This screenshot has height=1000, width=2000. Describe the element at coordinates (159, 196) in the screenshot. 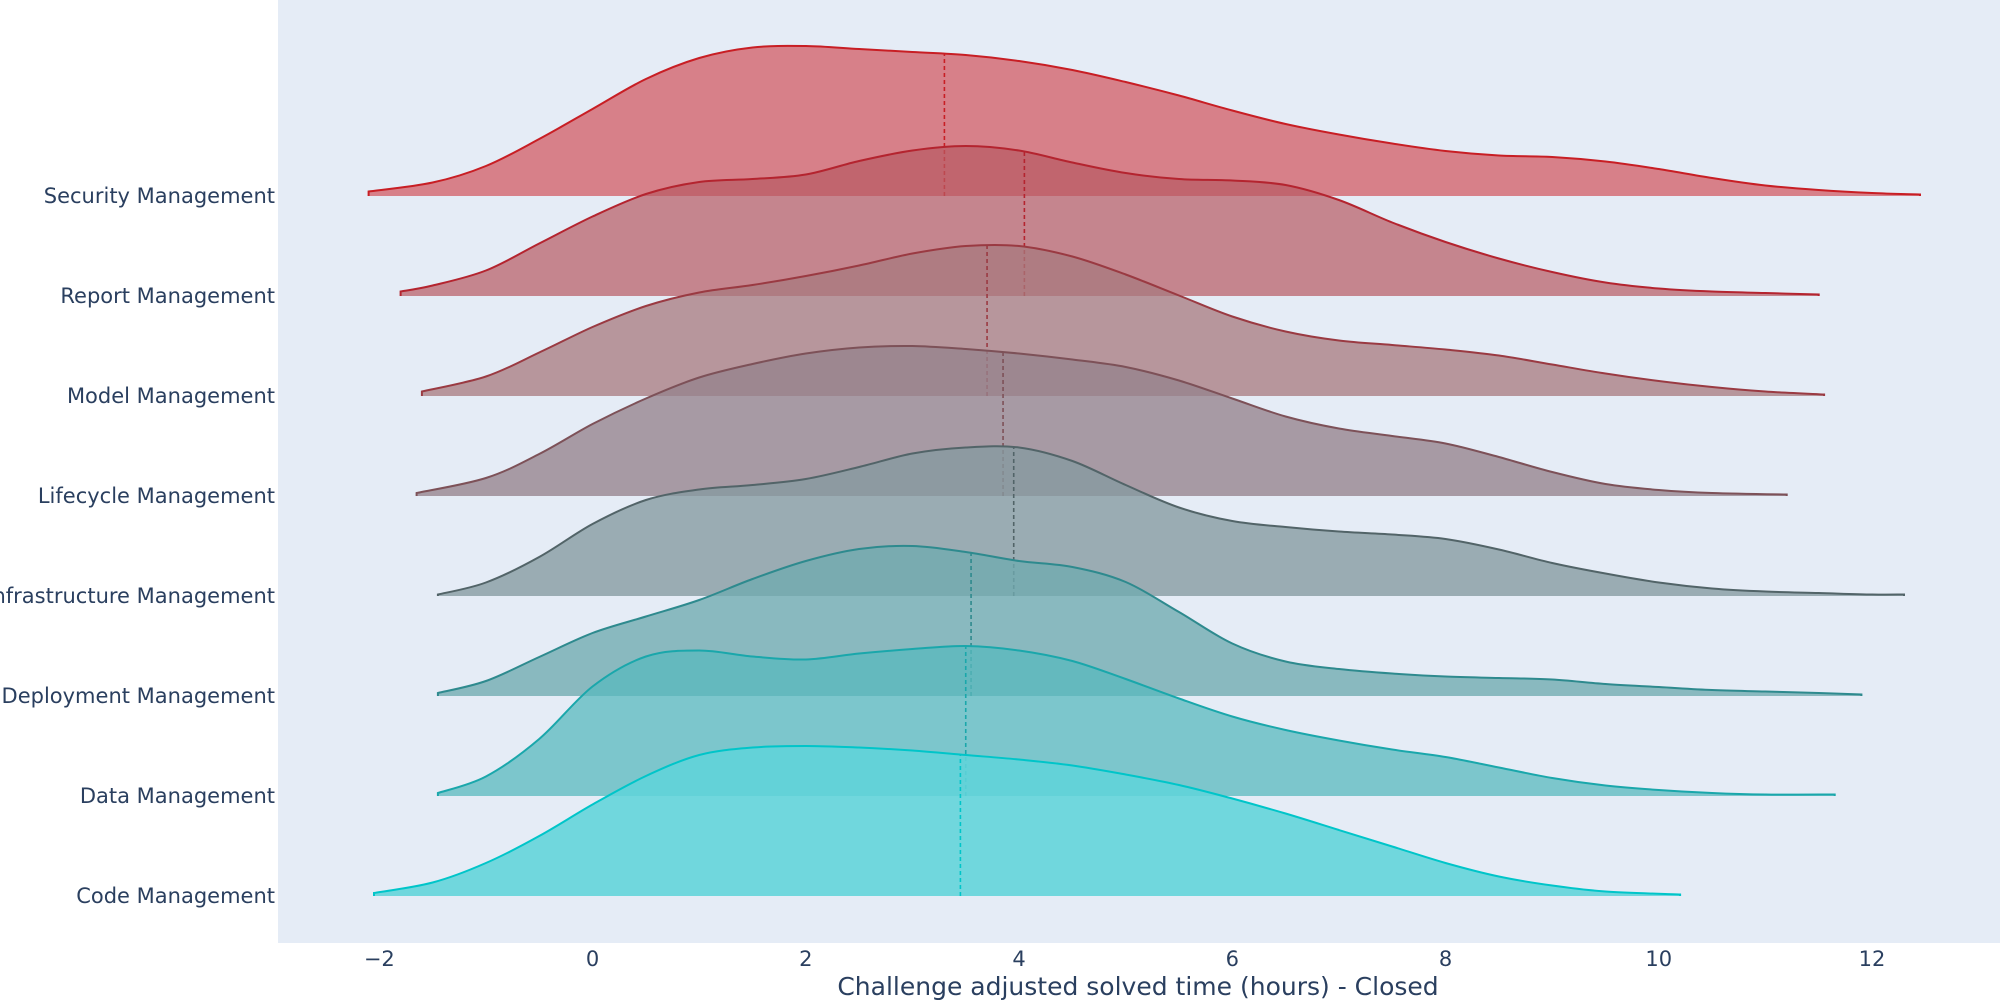

I see `category-label-security-management: Security Management` at that location.